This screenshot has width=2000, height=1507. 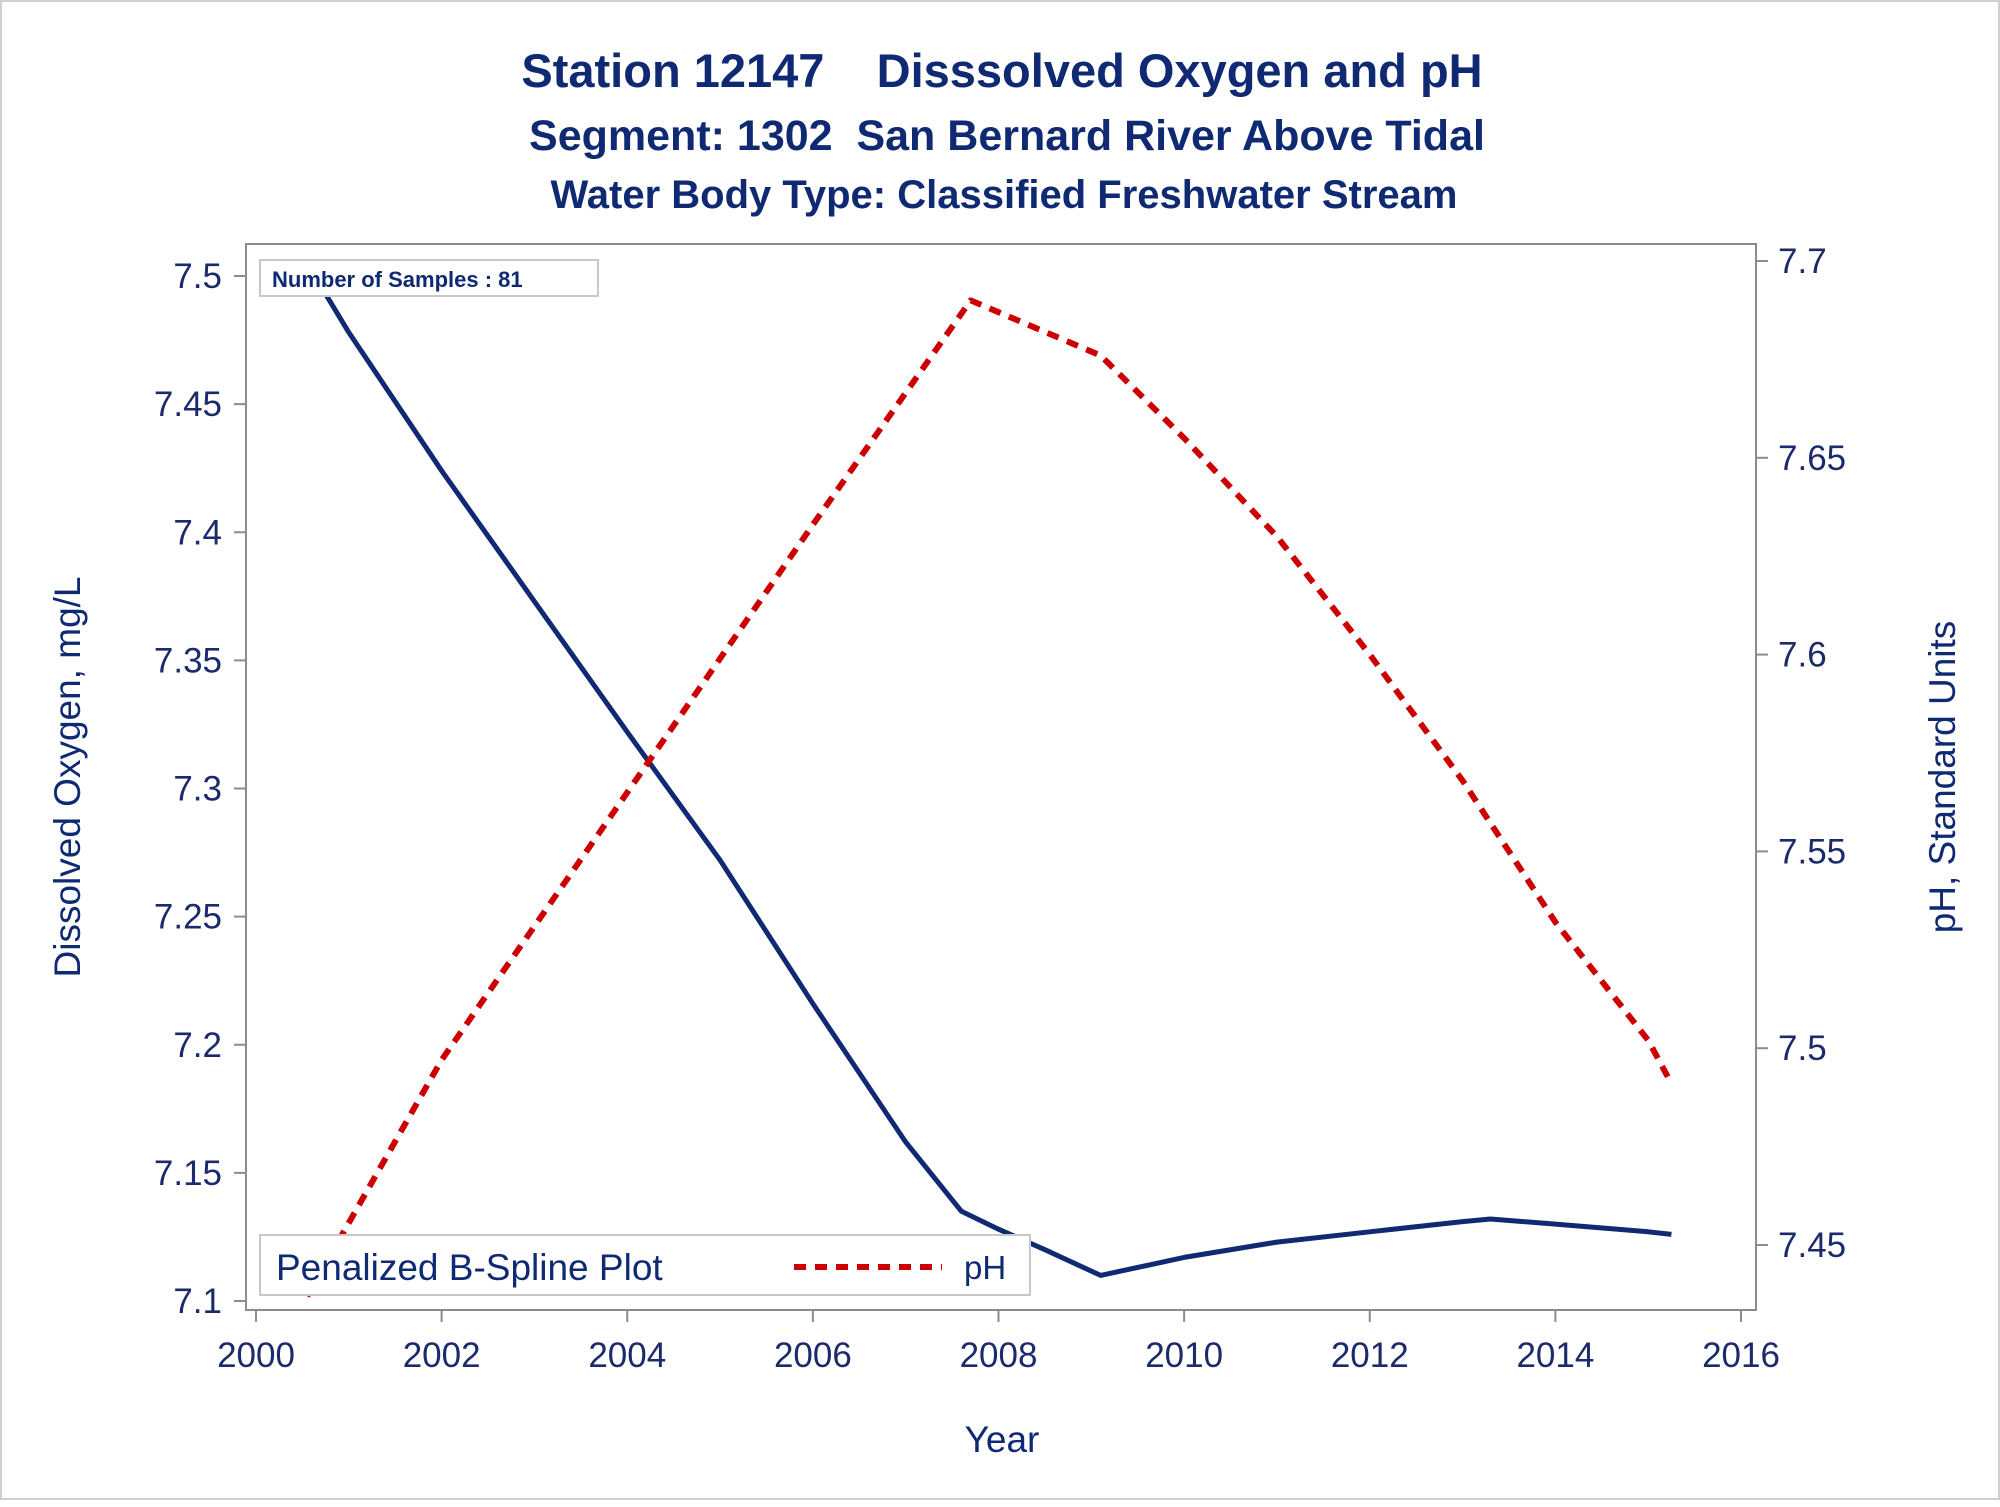 What do you see at coordinates (197, 1045) in the screenshot?
I see `y-left-tick-label: 7.2` at bounding box center [197, 1045].